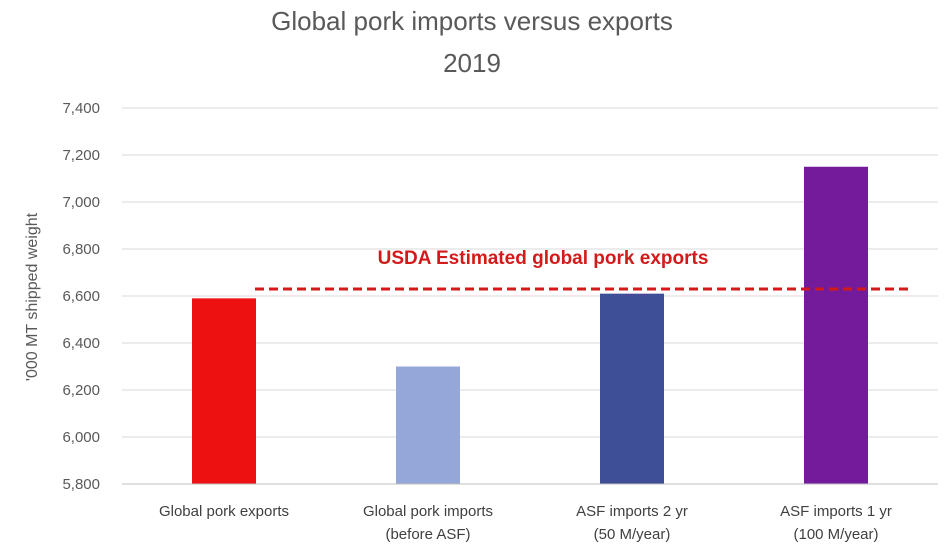 The height and width of the screenshot is (551, 945). I want to click on x-category-label: (50 M/year), so click(632, 534).